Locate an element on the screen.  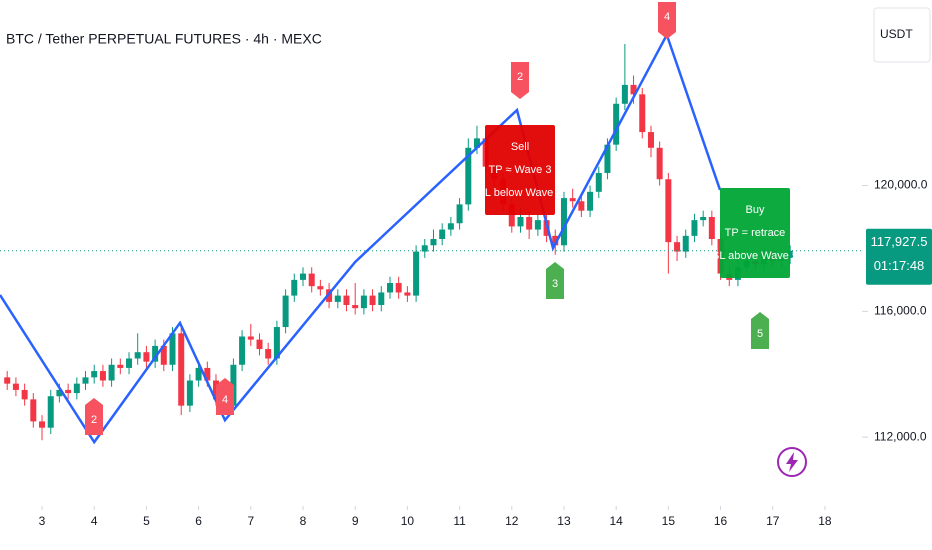
last-price-label: 117,927.5 is located at coordinates (899, 241).